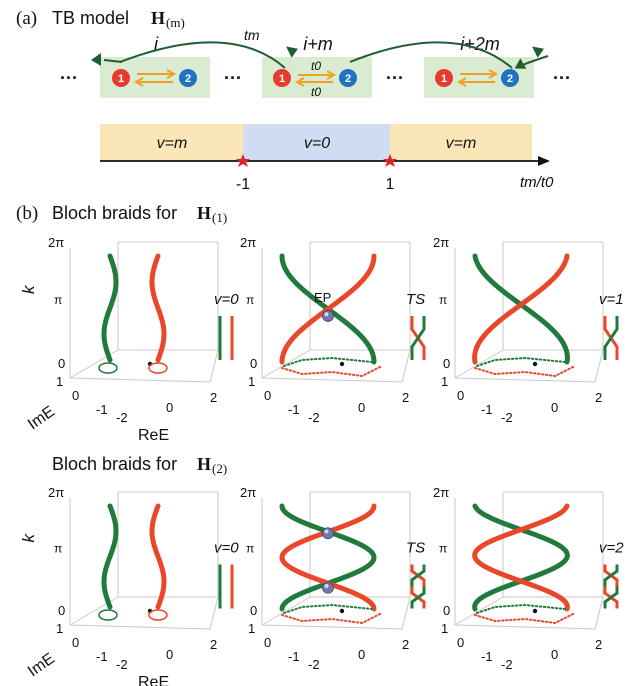 This screenshot has height=686, width=630. Describe the element at coordinates (390, 160) in the screenshot. I see `transition-star` at that location.